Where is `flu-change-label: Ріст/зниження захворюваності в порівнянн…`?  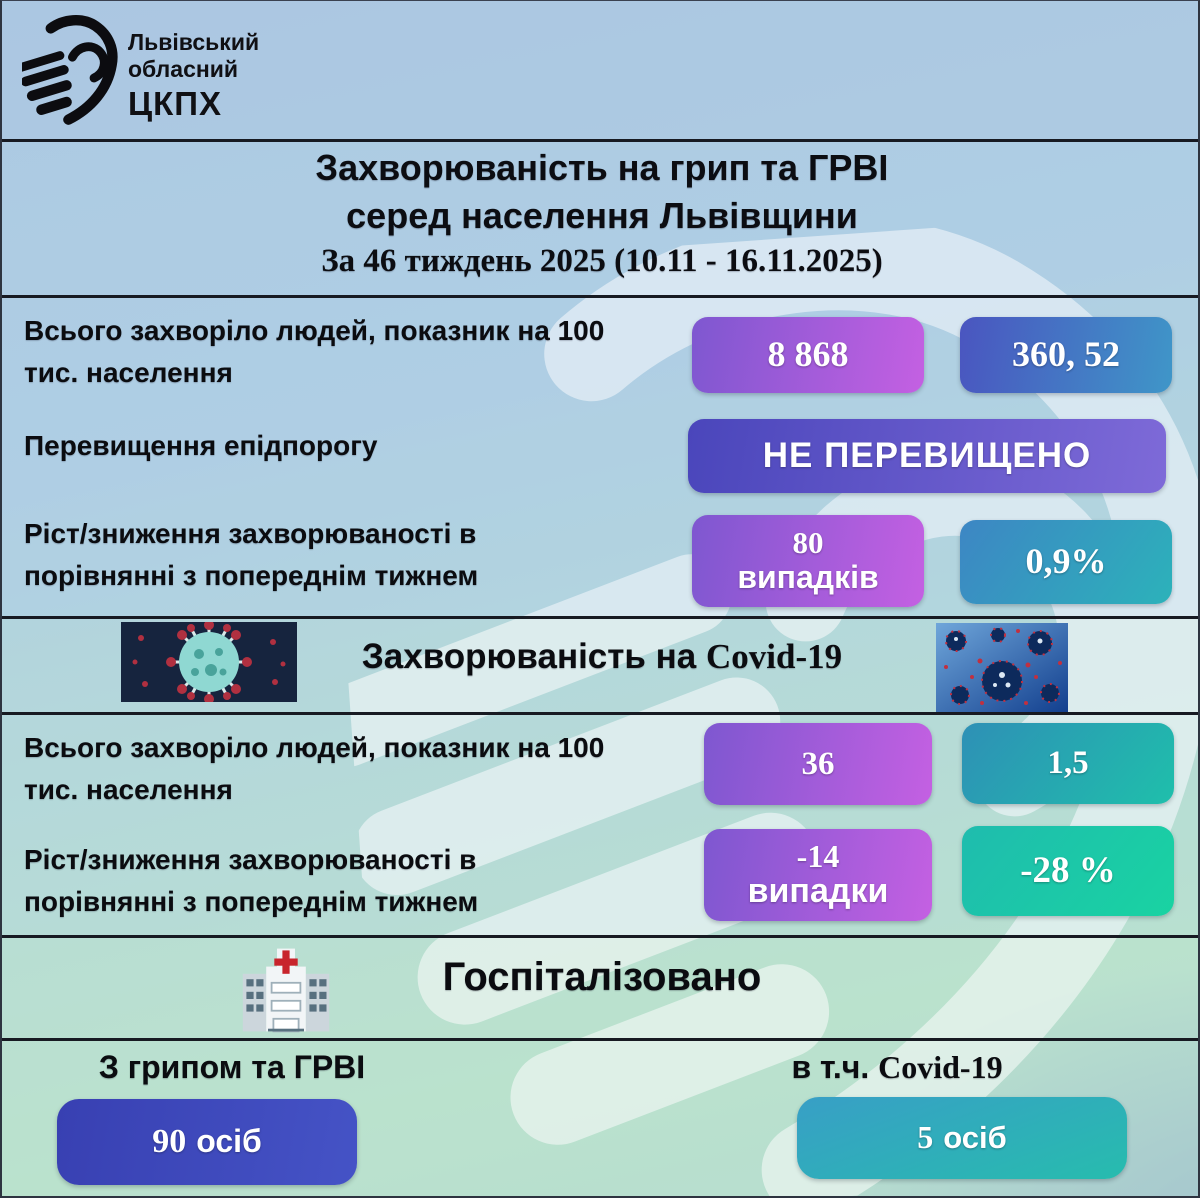
flu-change-label: Ріст/зниження захворюваності в порівнянн… is located at coordinates (251, 554).